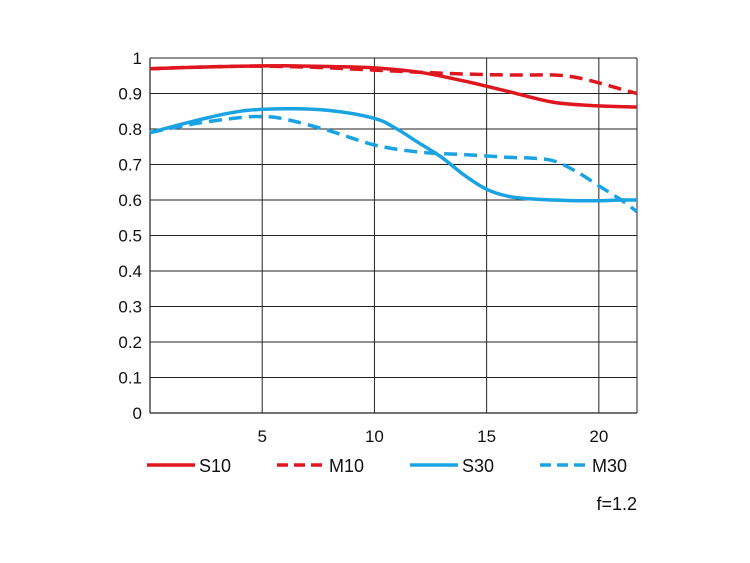 The width and height of the screenshot is (750, 563). I want to click on series-s30-line, so click(393, 155).